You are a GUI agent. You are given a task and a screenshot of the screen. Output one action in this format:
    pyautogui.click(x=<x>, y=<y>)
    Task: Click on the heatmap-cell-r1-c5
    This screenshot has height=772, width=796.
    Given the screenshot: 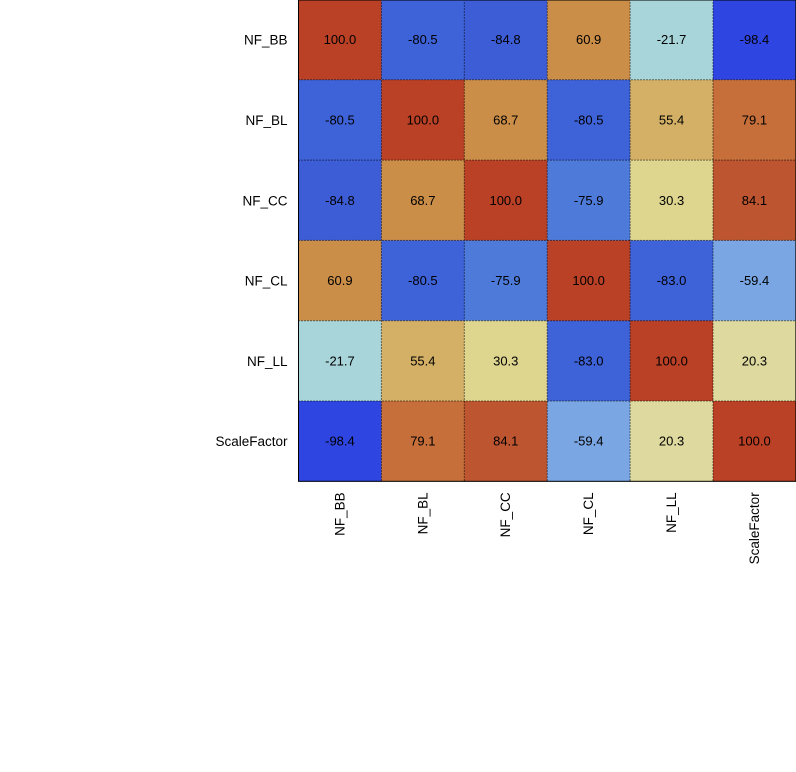 What is the action you would take?
    pyautogui.click(x=754, y=120)
    